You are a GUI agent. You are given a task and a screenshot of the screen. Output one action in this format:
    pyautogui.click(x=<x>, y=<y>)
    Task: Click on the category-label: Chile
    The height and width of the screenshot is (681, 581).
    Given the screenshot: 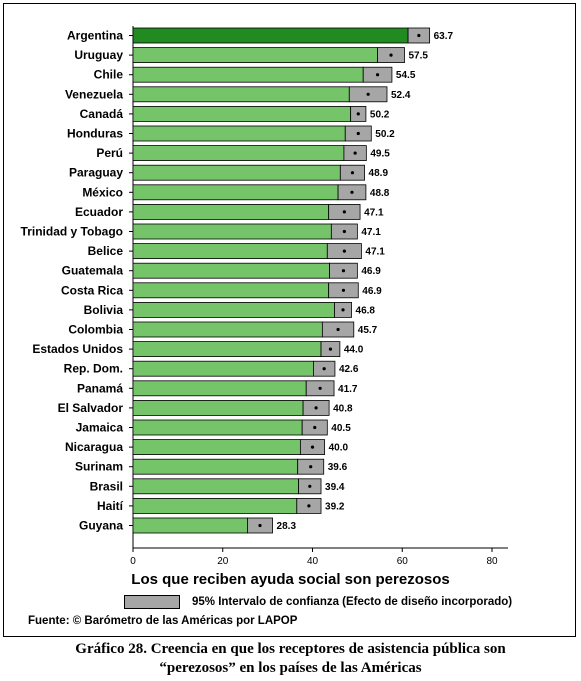 What is the action you would take?
    pyautogui.click(x=109, y=75)
    